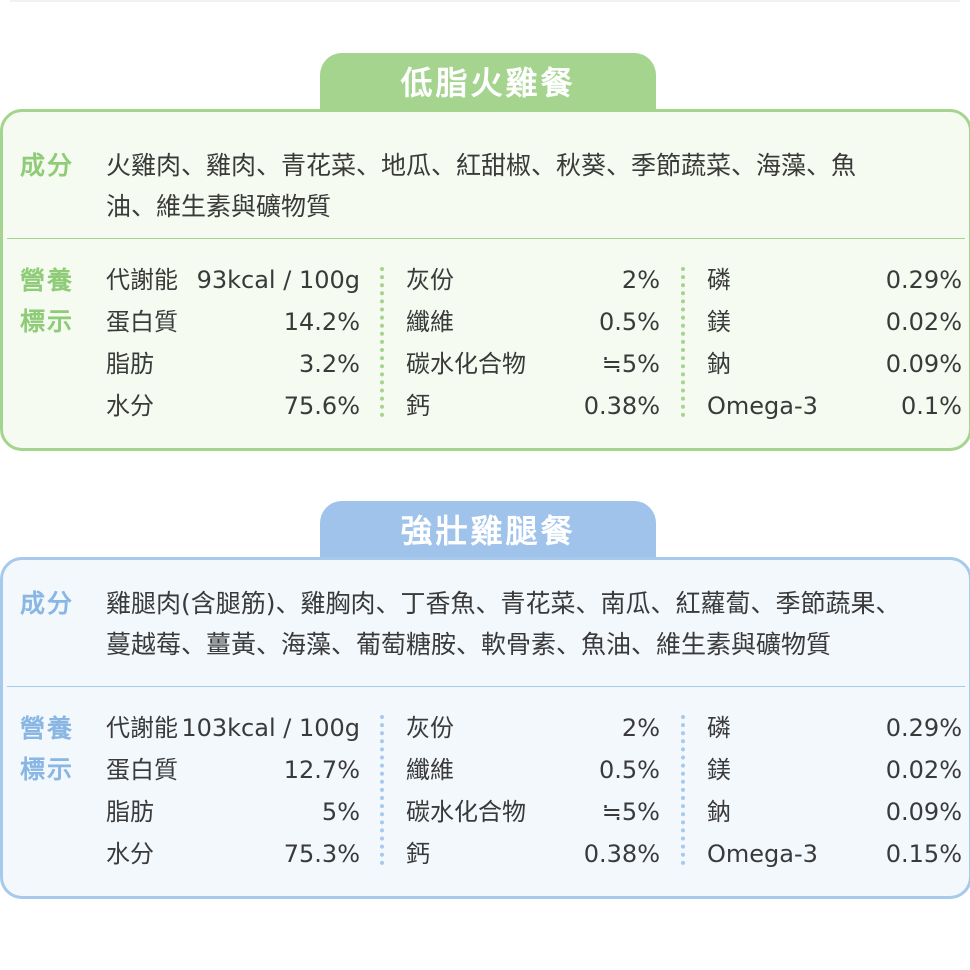 Image resolution: width=970 pixels, height=970 pixels. Describe the element at coordinates (931, 406) in the screenshot. I see `nutrient-value: 0.1%` at that location.